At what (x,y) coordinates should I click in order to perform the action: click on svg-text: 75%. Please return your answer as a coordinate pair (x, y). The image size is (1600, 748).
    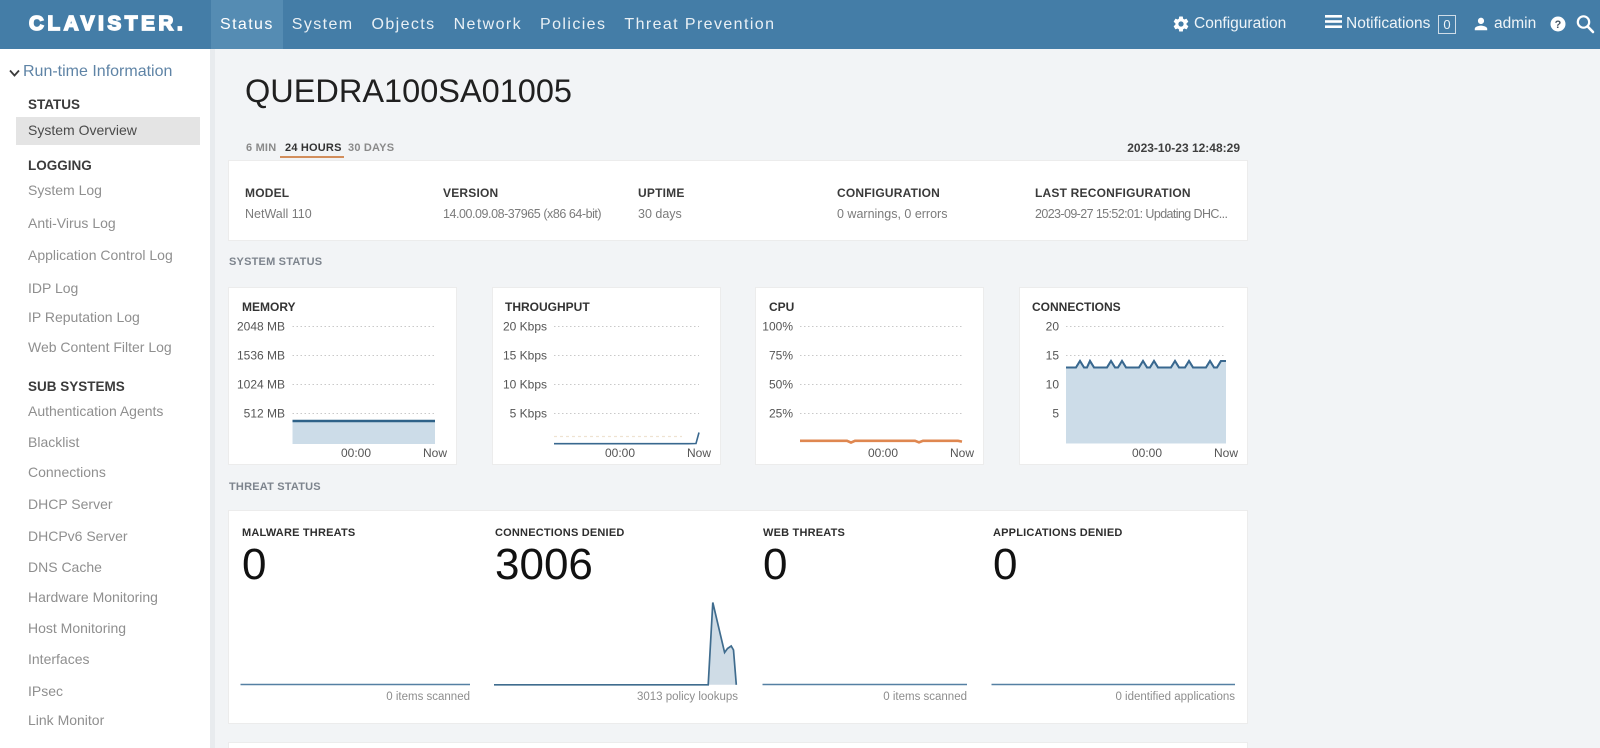
    Looking at the image, I should click on (781, 356).